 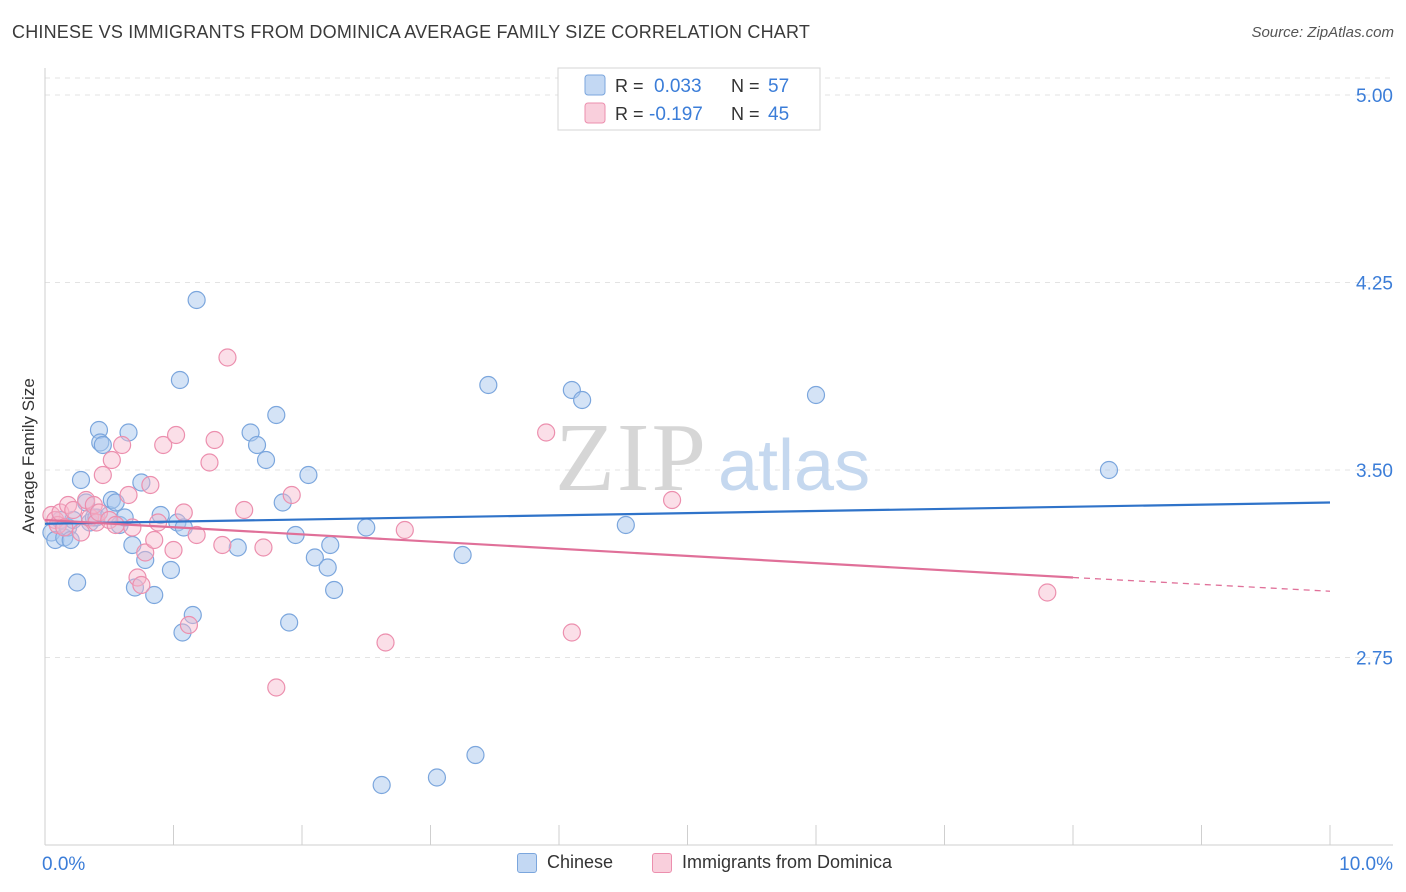 What do you see at coordinates (676, 114) in the screenshot?
I see `legend-r-value-2: -0.197` at bounding box center [676, 114].